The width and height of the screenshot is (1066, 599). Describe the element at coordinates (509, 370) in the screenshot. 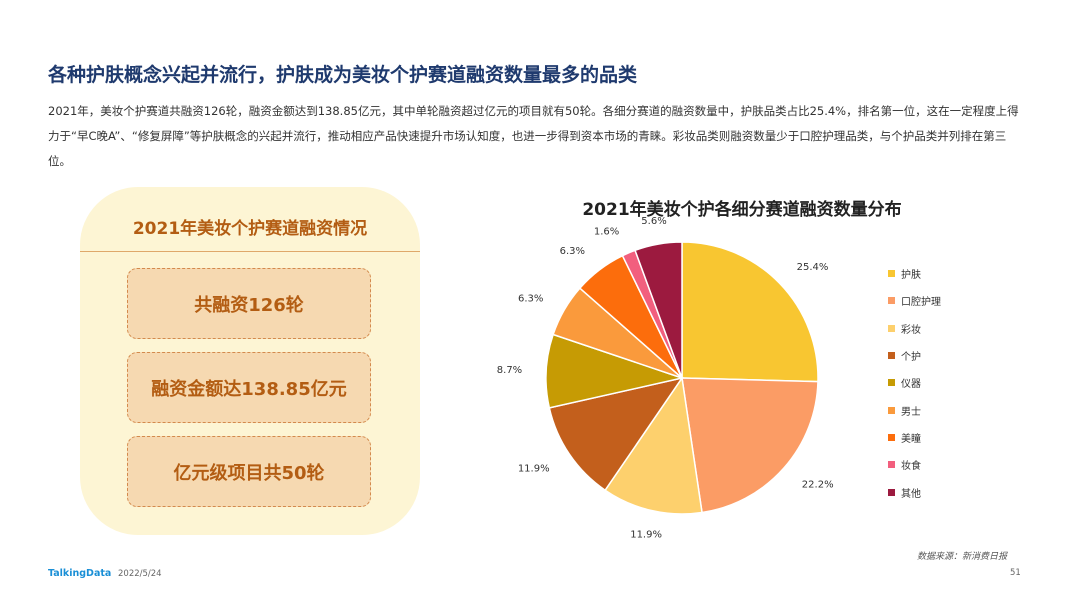

I see `pie-data-label: 8.7%` at that location.